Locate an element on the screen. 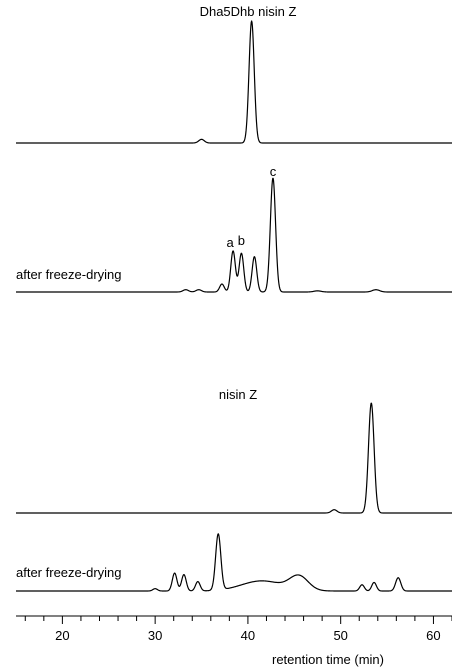  x-axis-ticks is located at coordinates (238, 620).